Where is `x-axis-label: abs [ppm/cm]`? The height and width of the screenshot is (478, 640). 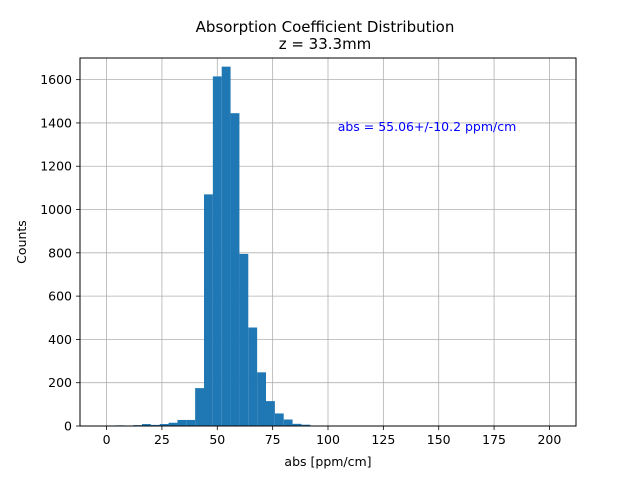
x-axis-label: abs [ppm/cm] is located at coordinates (327, 461).